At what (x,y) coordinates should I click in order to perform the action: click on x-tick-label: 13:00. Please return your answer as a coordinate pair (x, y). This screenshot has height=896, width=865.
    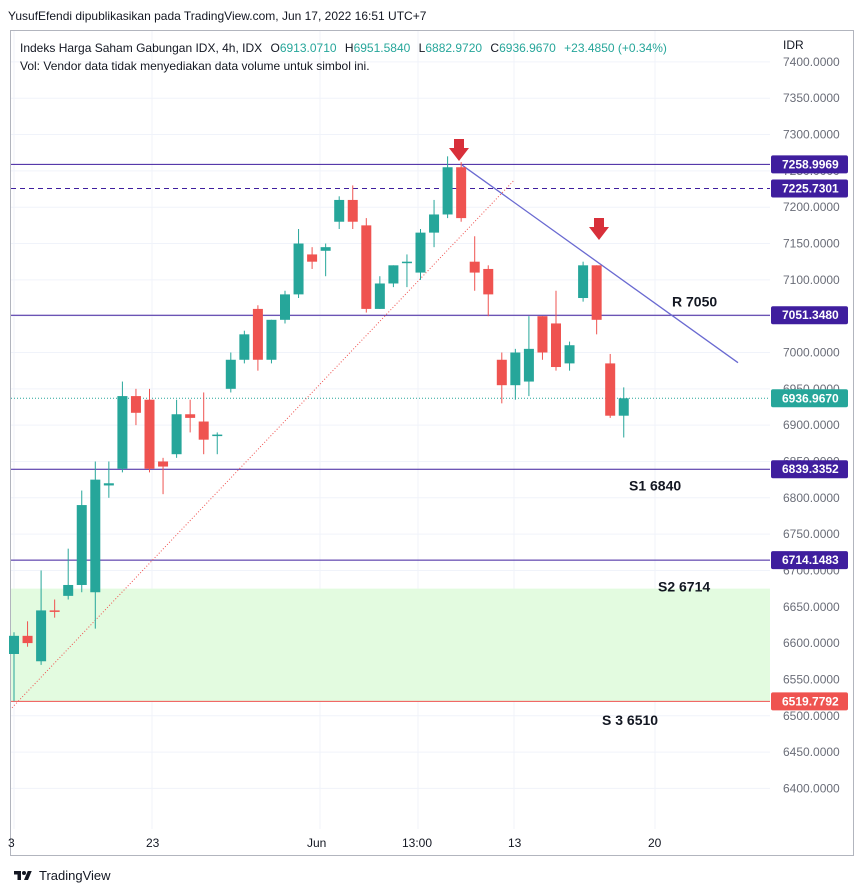
    Looking at the image, I should click on (417, 843).